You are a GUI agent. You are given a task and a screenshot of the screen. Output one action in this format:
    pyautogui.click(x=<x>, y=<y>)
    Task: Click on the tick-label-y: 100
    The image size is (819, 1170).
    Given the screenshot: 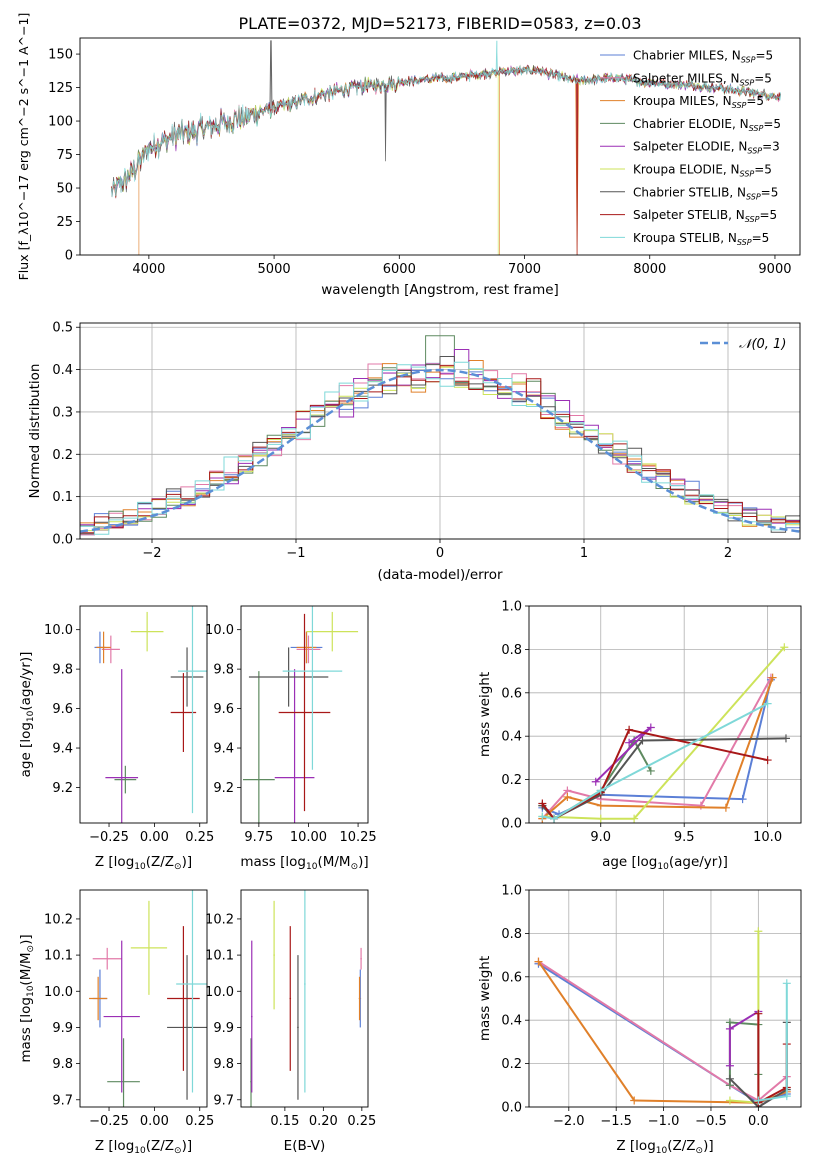 What is the action you would take?
    pyautogui.click(x=60, y=122)
    